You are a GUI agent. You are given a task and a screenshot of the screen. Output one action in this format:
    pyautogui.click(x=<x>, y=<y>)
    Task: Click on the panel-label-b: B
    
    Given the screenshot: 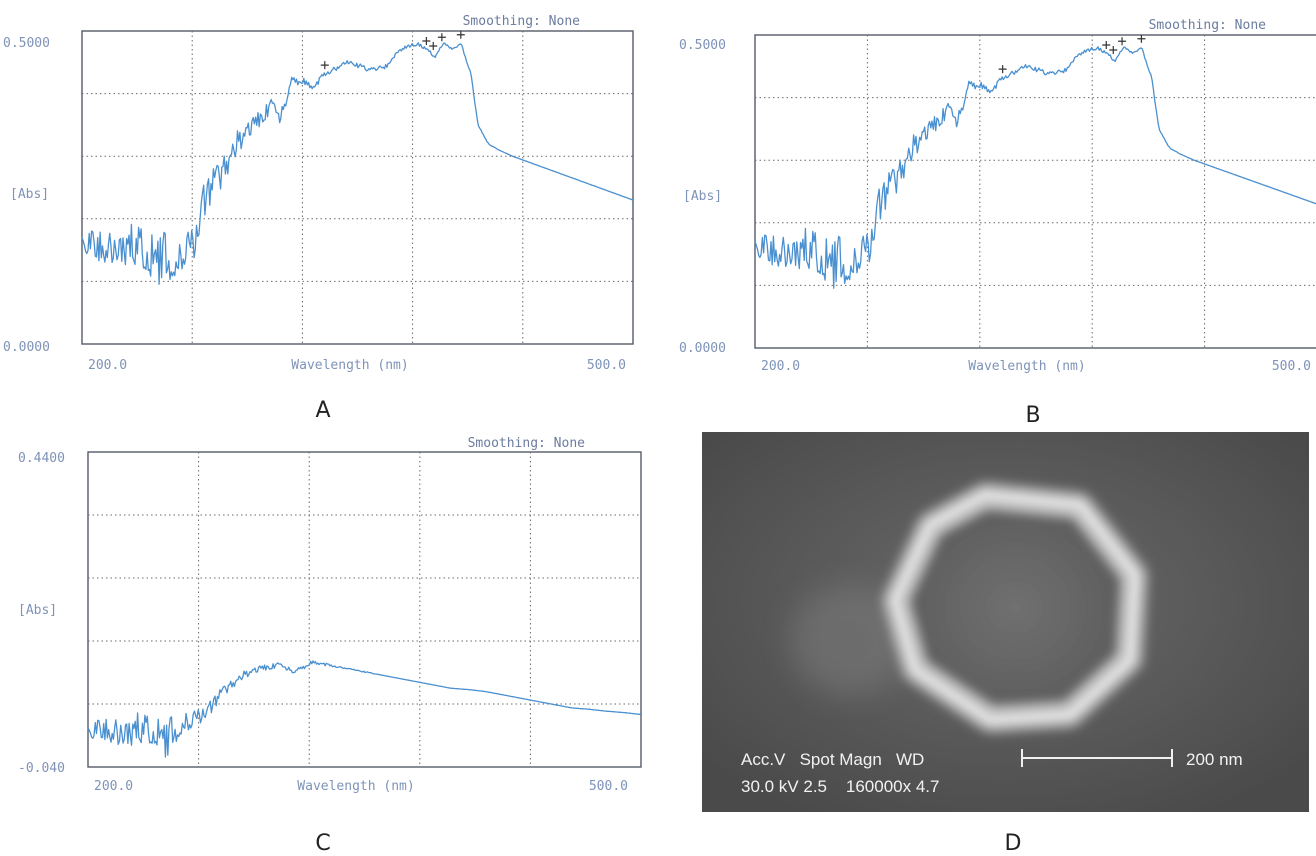 What is the action you would take?
    pyautogui.click(x=1032, y=415)
    